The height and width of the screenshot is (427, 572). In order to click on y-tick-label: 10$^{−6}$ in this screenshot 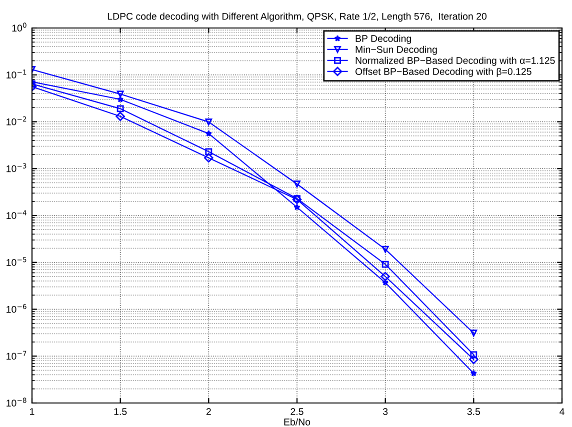, I will do `click(16, 308)`.